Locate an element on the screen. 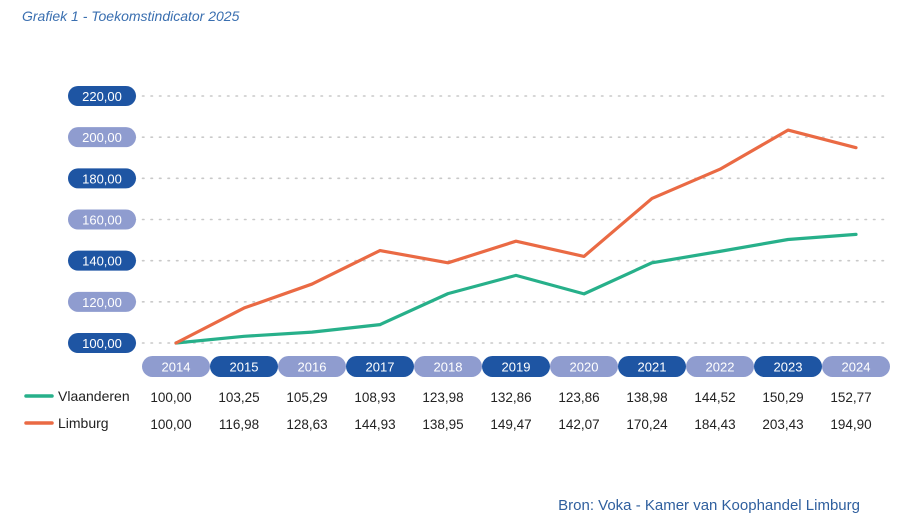  x-tick-label: 2020 is located at coordinates (584, 367).